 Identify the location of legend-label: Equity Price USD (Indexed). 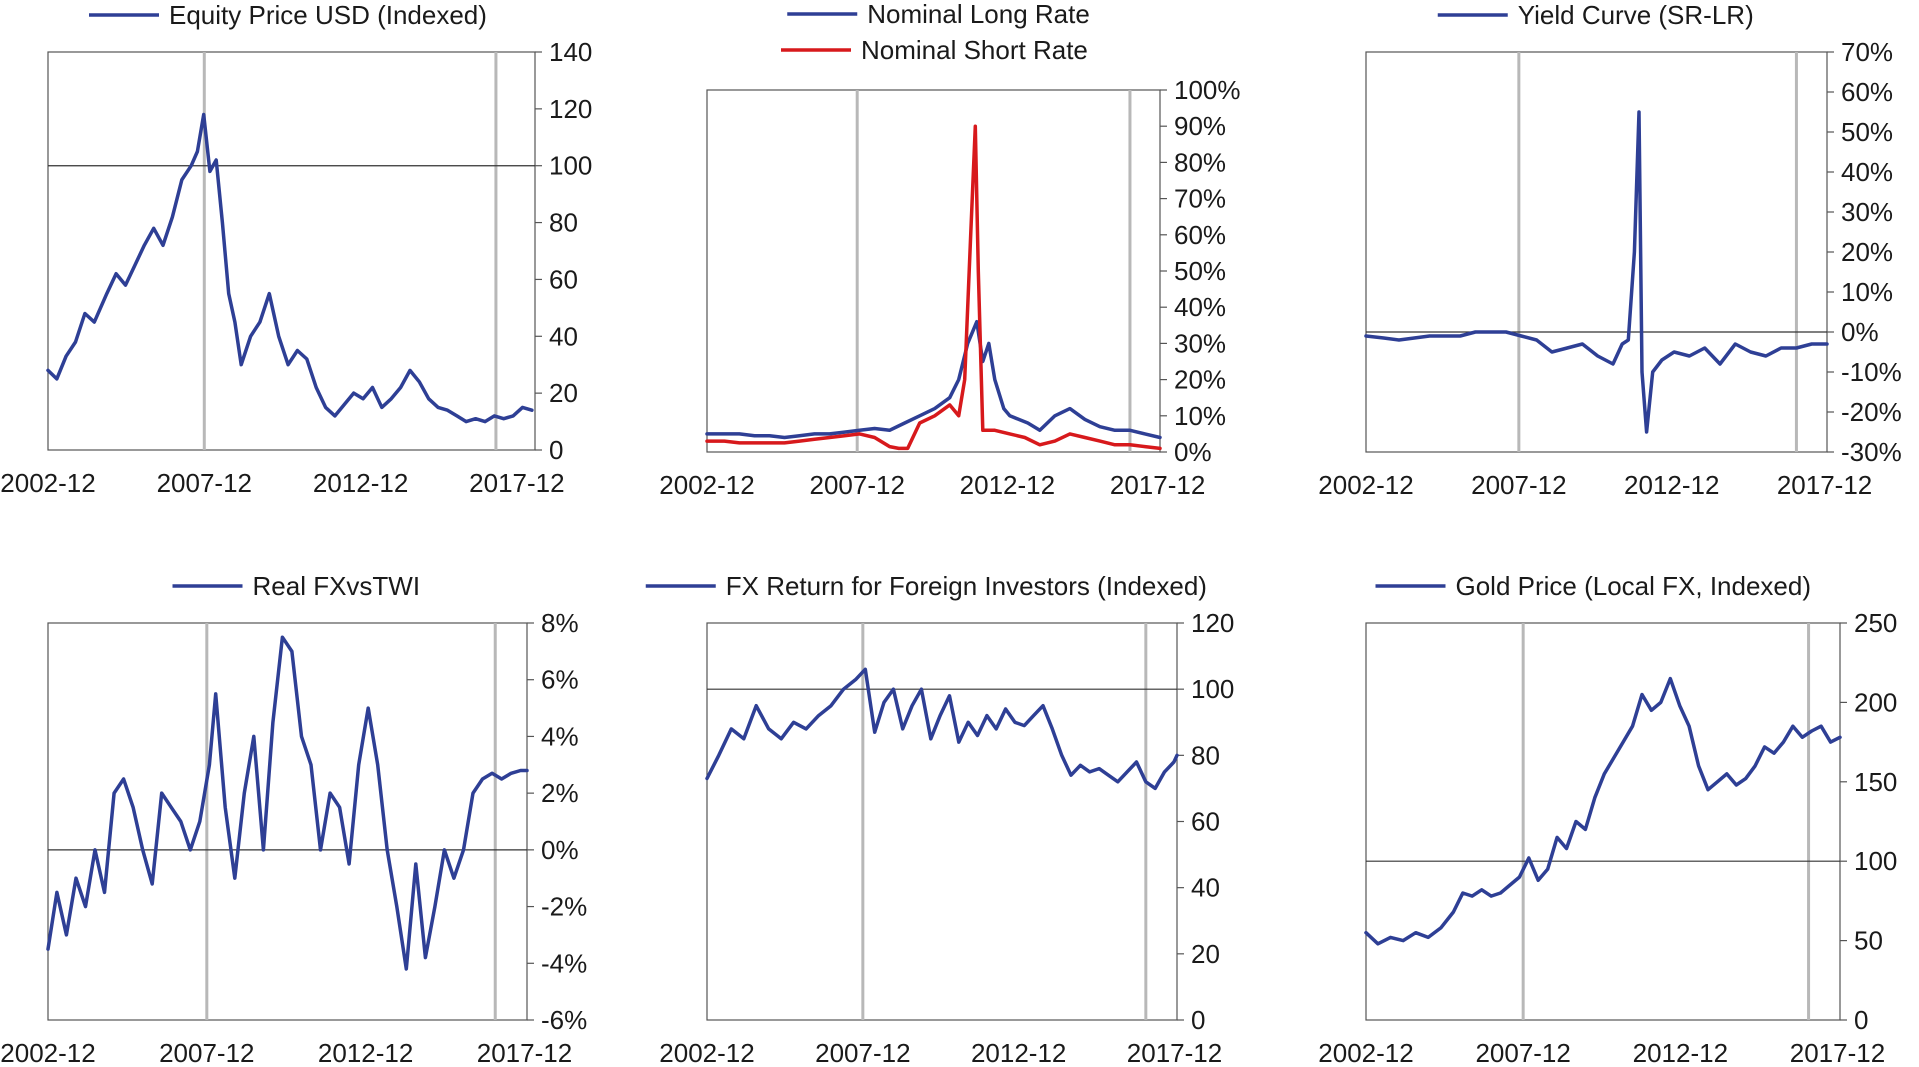
(328, 15).